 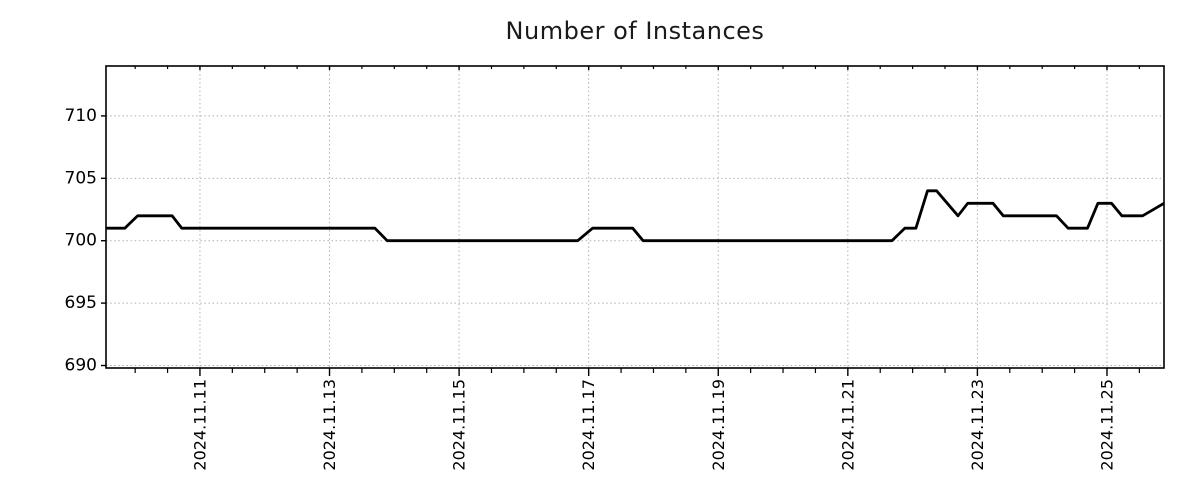 I want to click on x-tick-label: 2024.11.21, so click(x=847, y=425).